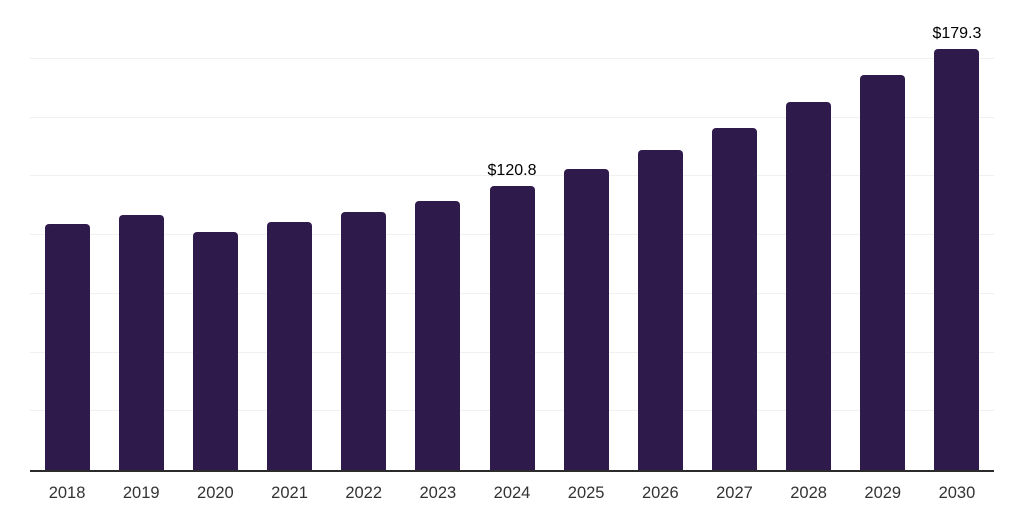 The image size is (1024, 512). I want to click on x-tick-2025: 2025, so click(586, 493).